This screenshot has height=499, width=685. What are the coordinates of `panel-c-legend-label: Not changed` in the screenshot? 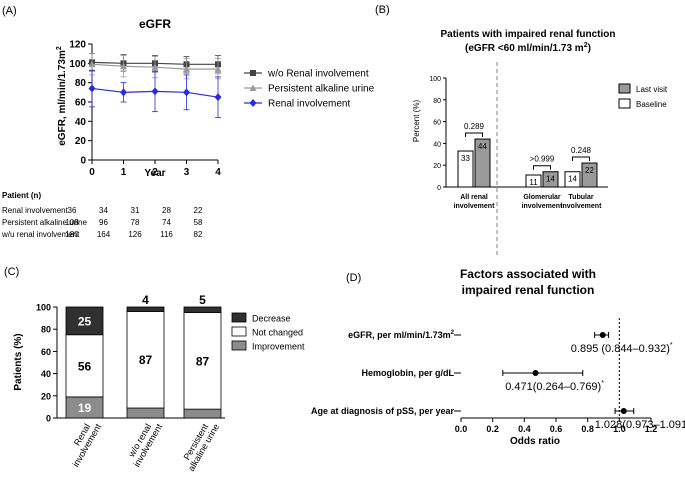 It's located at (277, 333).